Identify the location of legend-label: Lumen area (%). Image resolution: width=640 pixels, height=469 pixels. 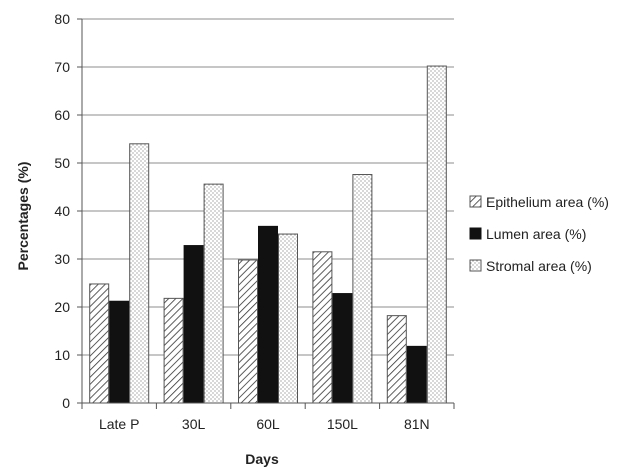
(536, 234).